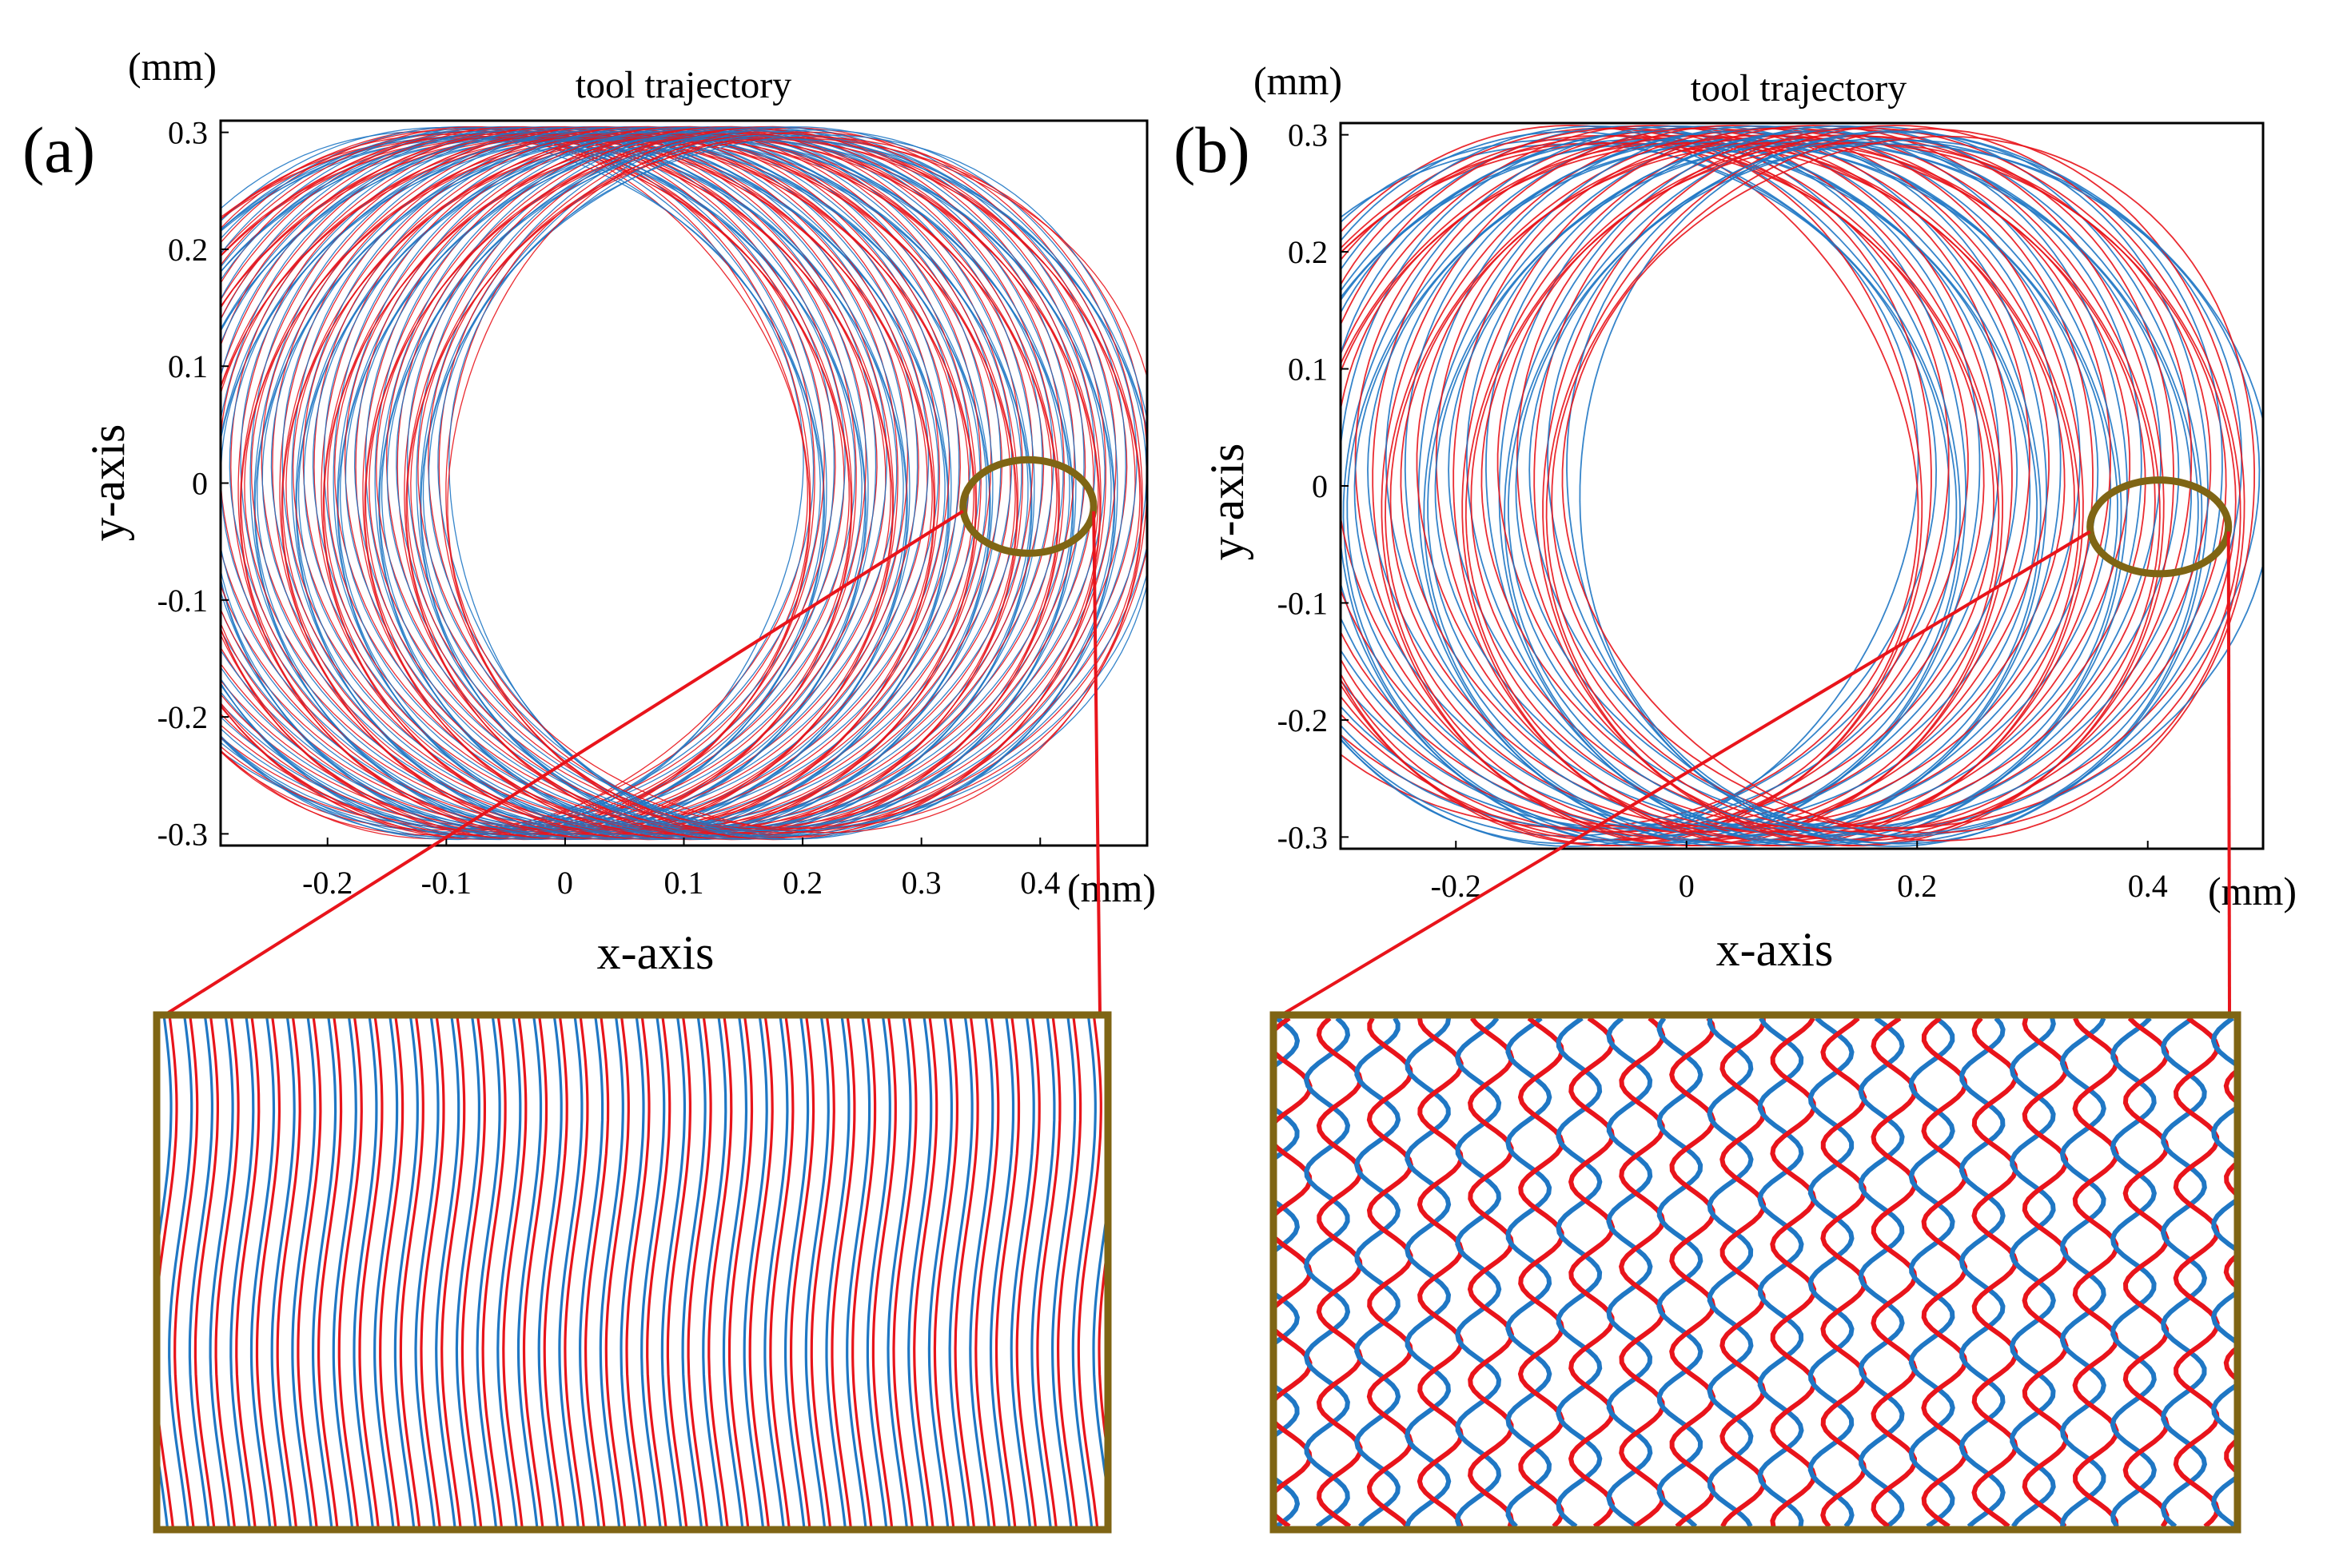 This screenshot has height=1568, width=2347. I want to click on y-tick-label: 0.1, so click(188, 366).